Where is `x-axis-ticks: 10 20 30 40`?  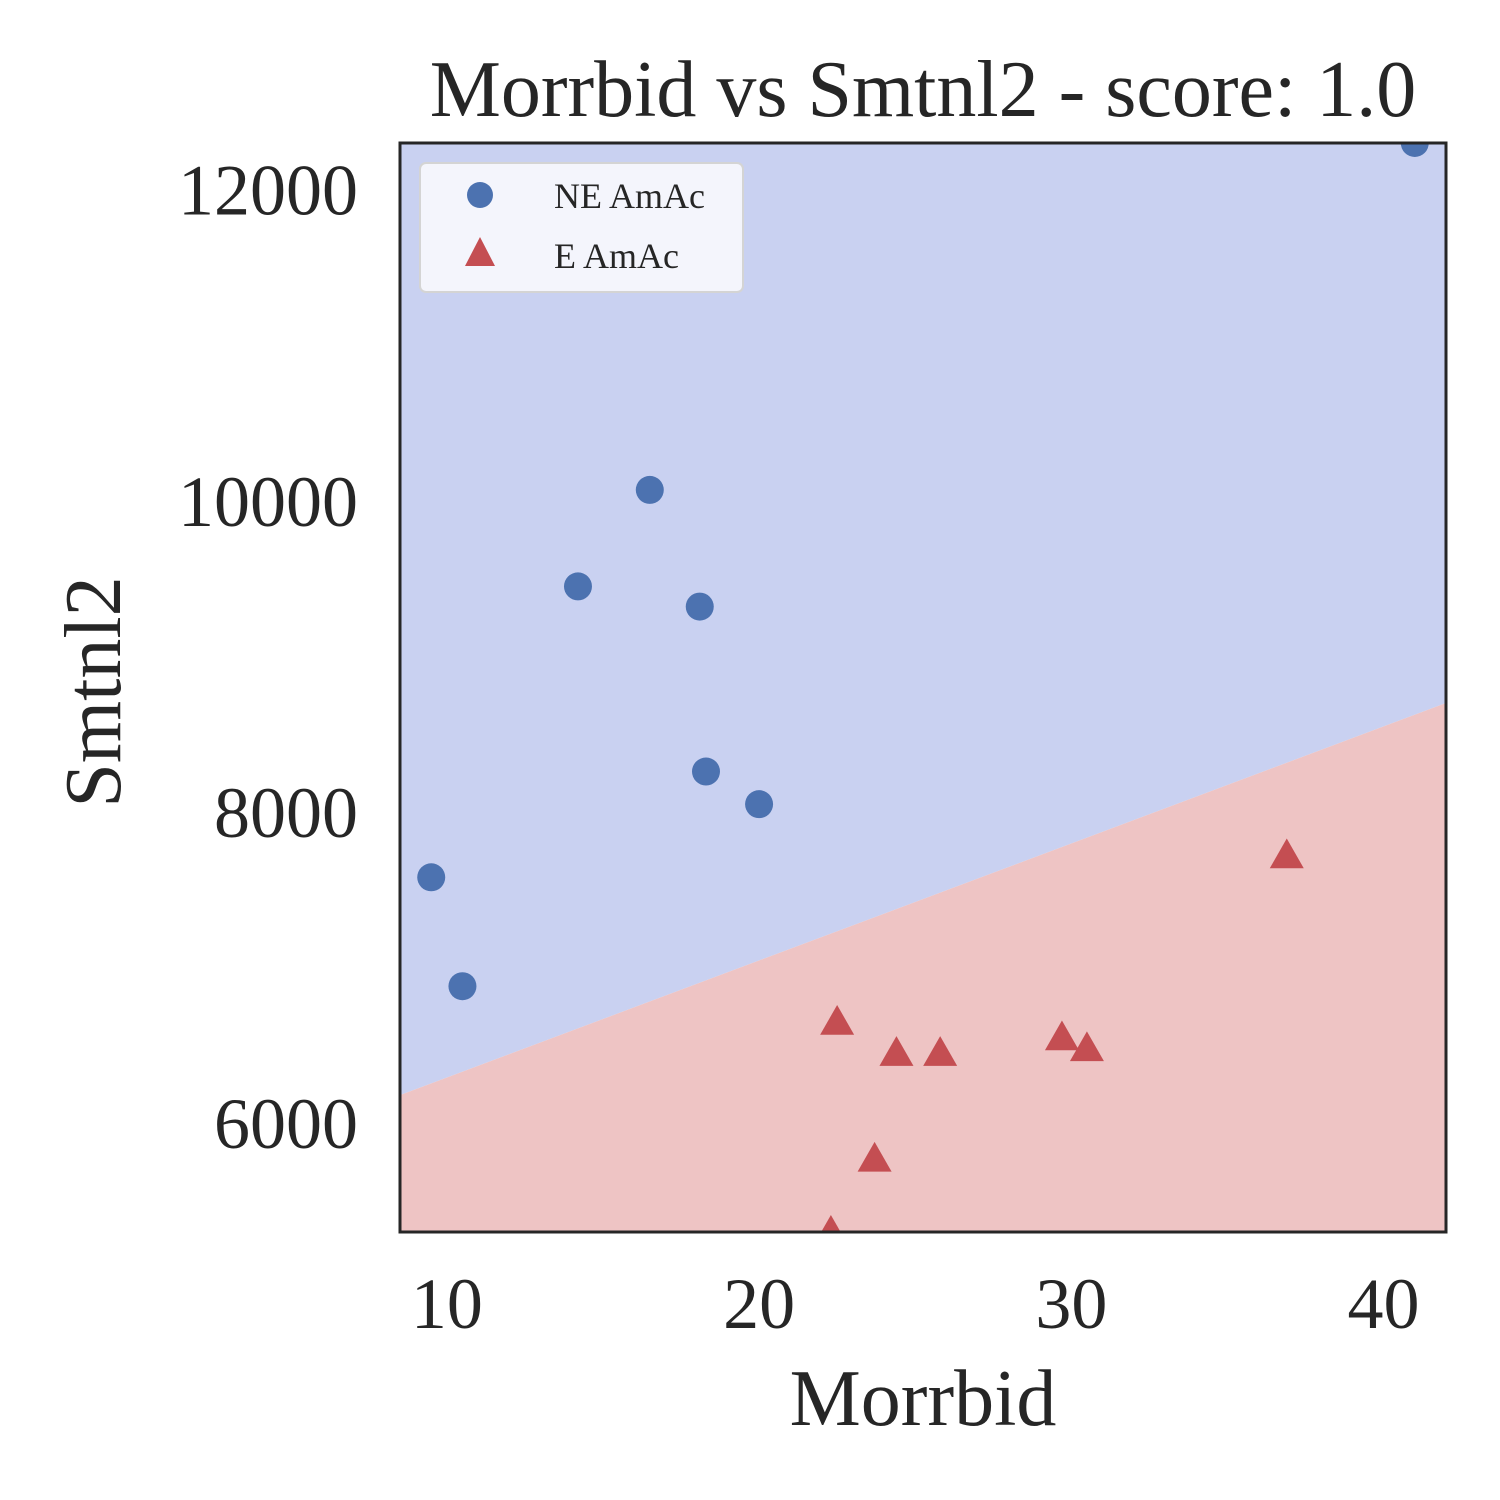 x-axis-ticks: 10 20 30 40 is located at coordinates (915, 1304).